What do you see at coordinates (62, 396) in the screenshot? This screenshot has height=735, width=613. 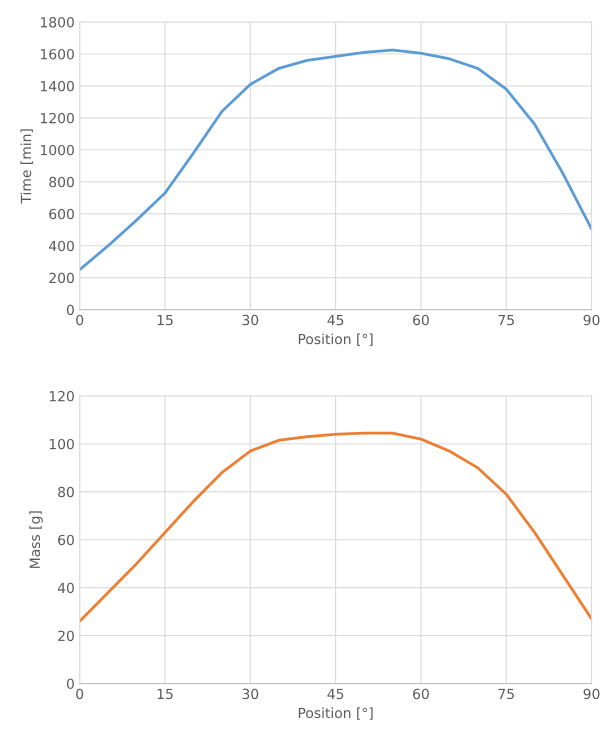 I see `y-tick-label: 120` at bounding box center [62, 396].